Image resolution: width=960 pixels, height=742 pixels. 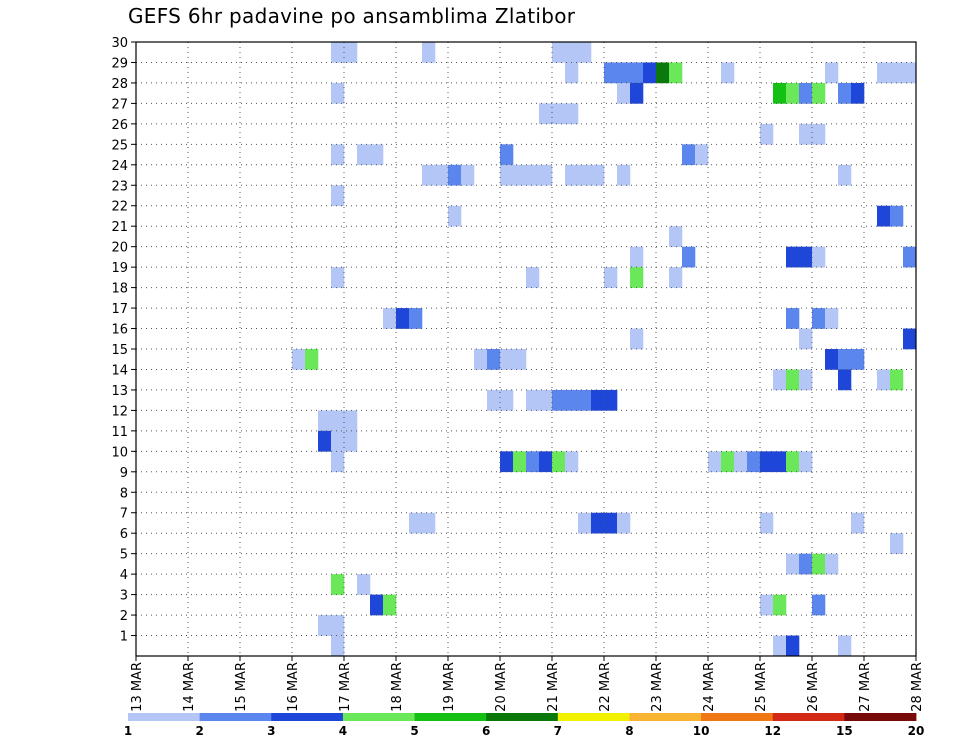 What do you see at coordinates (124, 616) in the screenshot?
I see `y-tick-label: 2` at bounding box center [124, 616].